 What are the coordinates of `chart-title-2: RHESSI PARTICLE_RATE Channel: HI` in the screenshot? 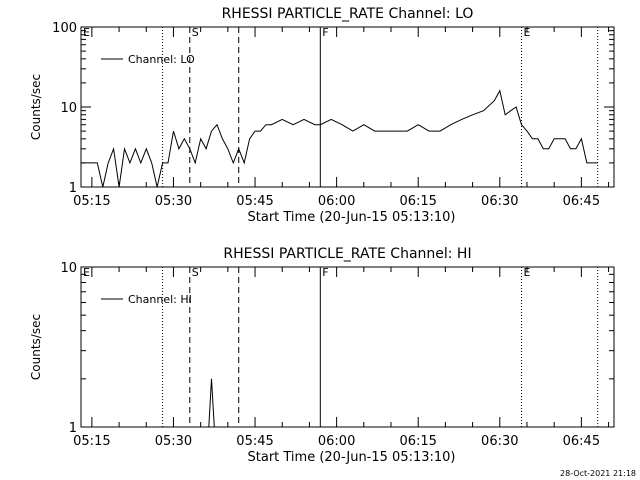 It's located at (347, 254).